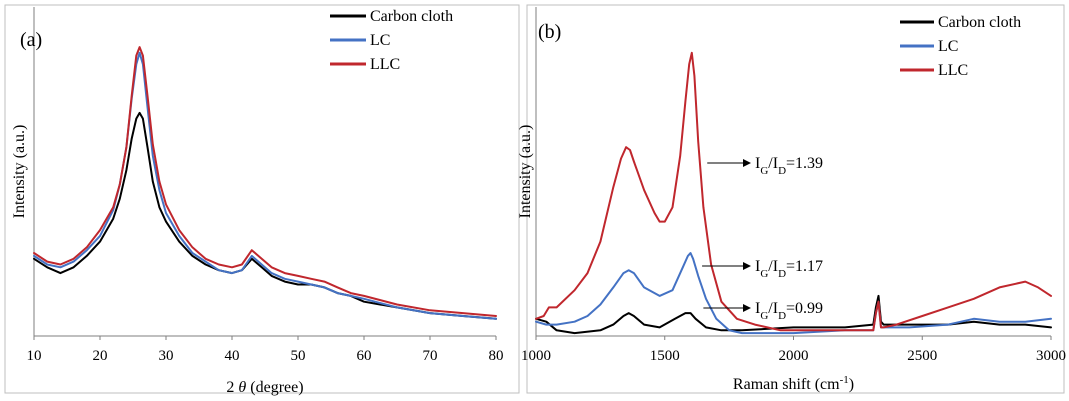 The height and width of the screenshot is (401, 1069). I want to click on x-tick-label: 60, so click(364, 356).